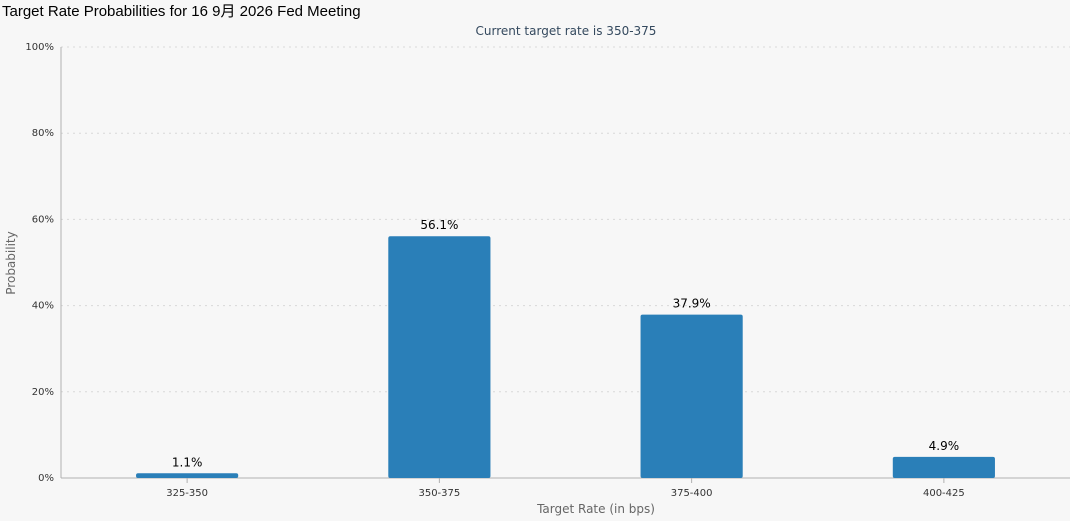 This screenshot has height=521, width=1070. Describe the element at coordinates (595, 509) in the screenshot. I see `x-axis-title: Target Rate (in bps)` at that location.